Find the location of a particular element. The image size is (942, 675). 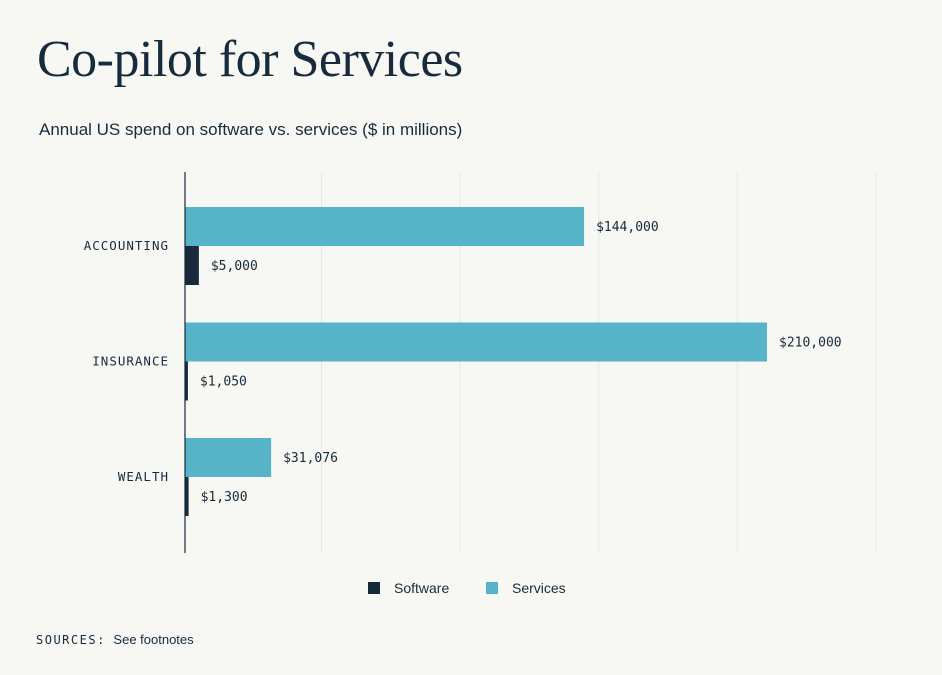

sources-key: SOURCES: is located at coordinates (71, 640).